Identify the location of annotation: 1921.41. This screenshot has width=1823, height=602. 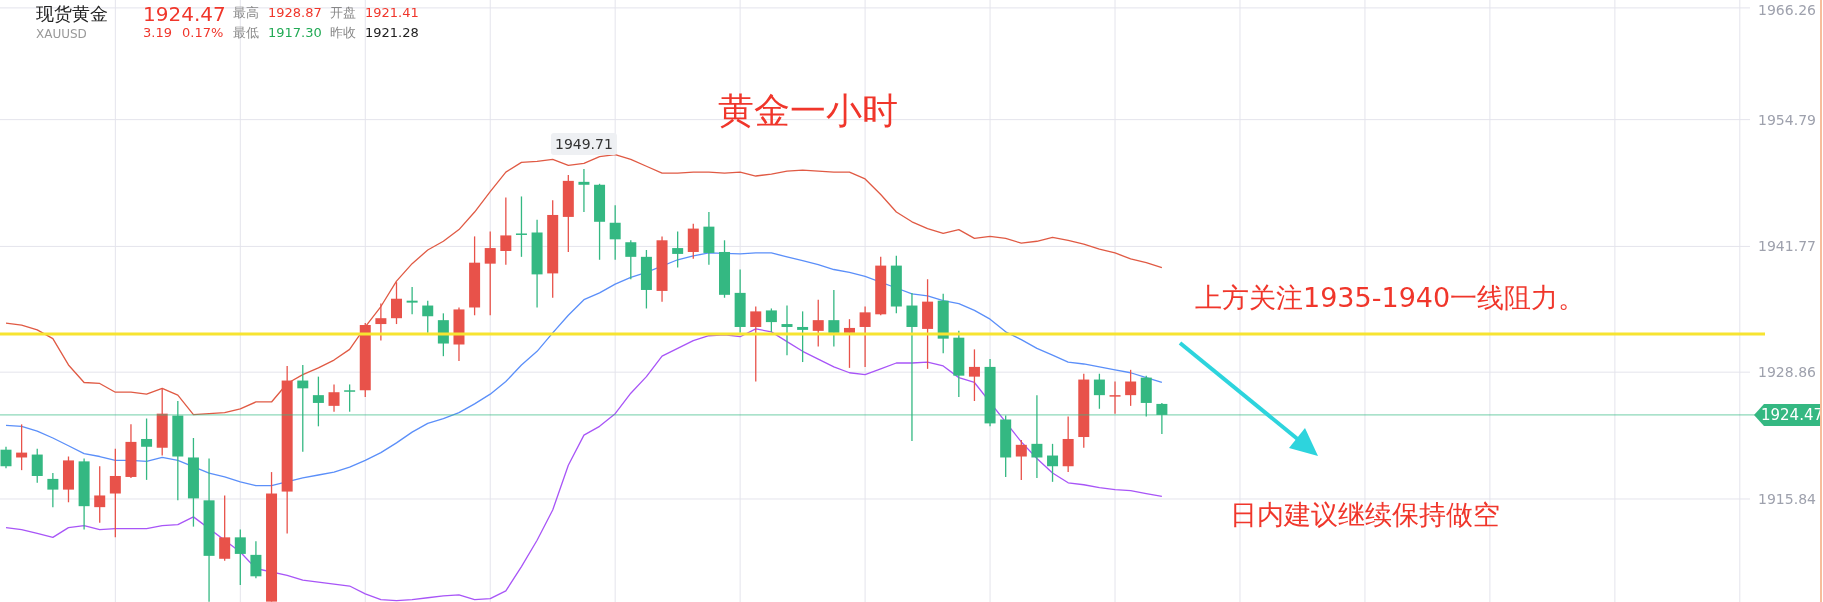
(392, 12).